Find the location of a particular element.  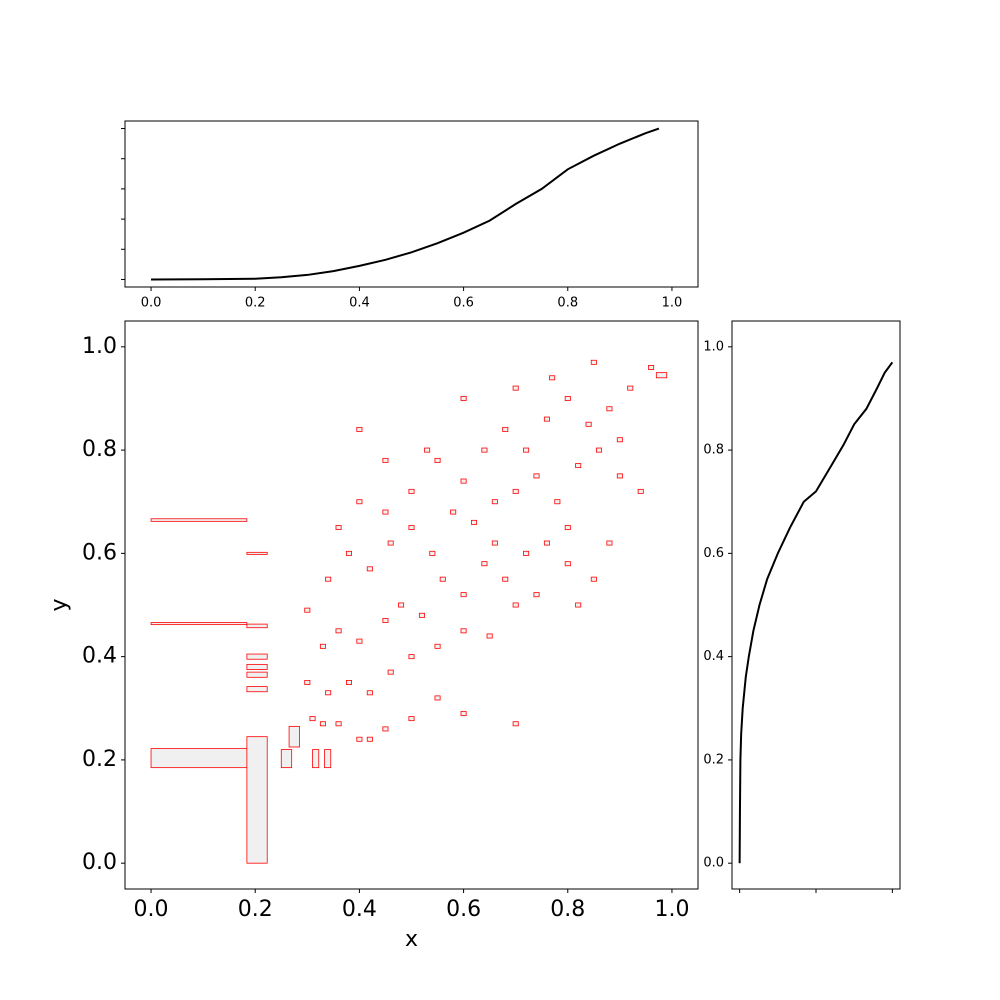

cdf-line is located at coordinates (405, 204).